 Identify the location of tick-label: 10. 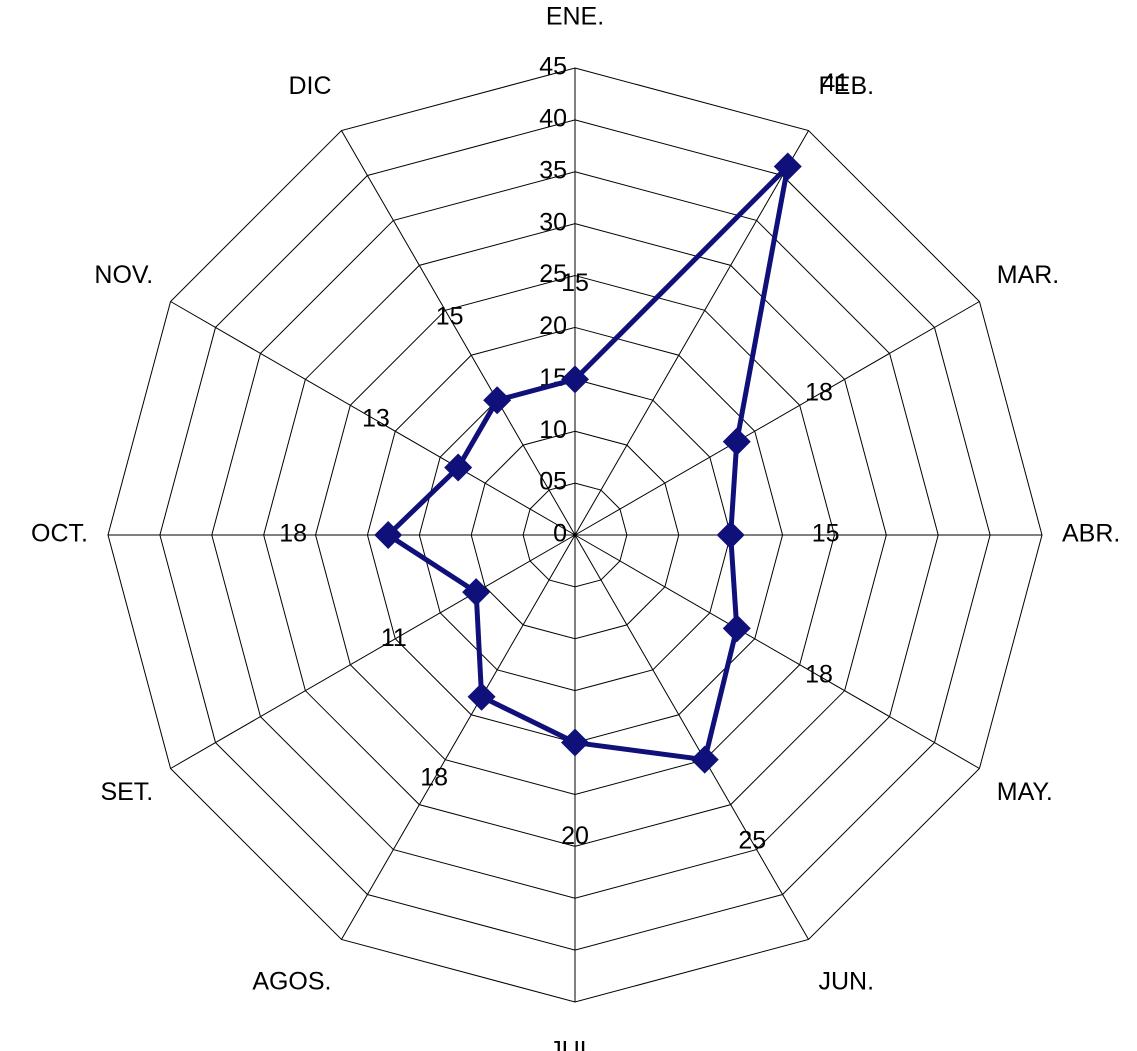
(553, 430).